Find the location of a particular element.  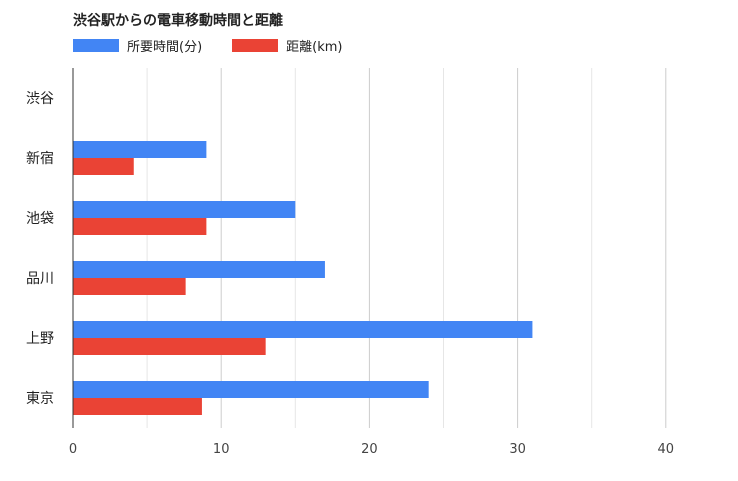

category-label-2: 池袋 is located at coordinates (40, 219).